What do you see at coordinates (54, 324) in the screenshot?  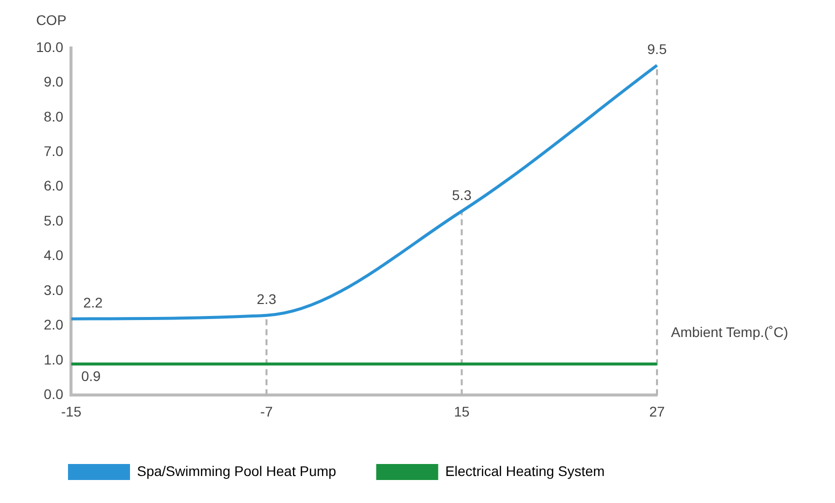 I see `y-tick-label: 2.0` at bounding box center [54, 324].